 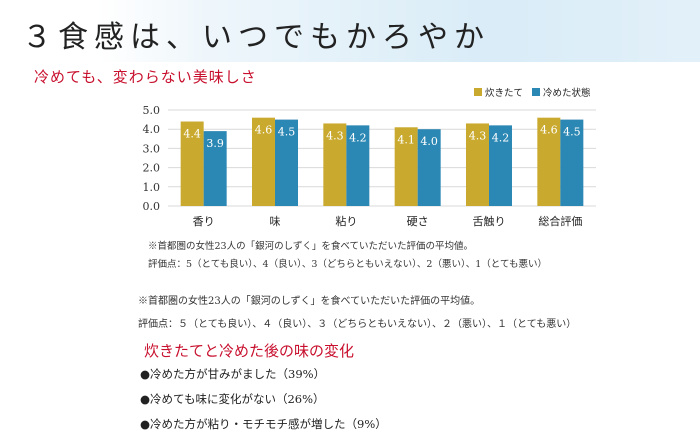 I want to click on y-tick-label: 3.0, so click(x=152, y=148).